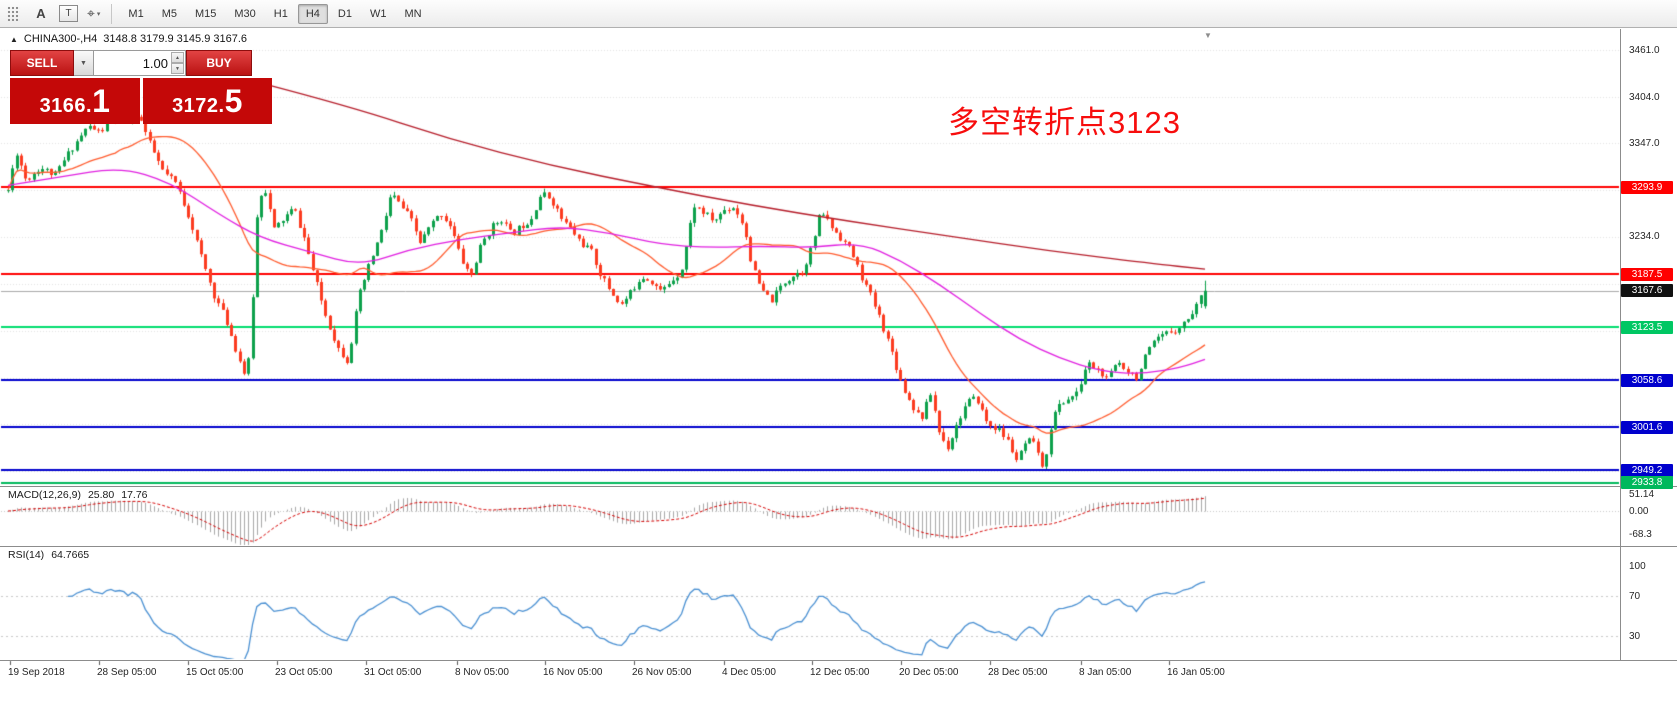  Describe the element at coordinates (177, 68) in the screenshot. I see `spinner-down-icon: ▼` at that location.